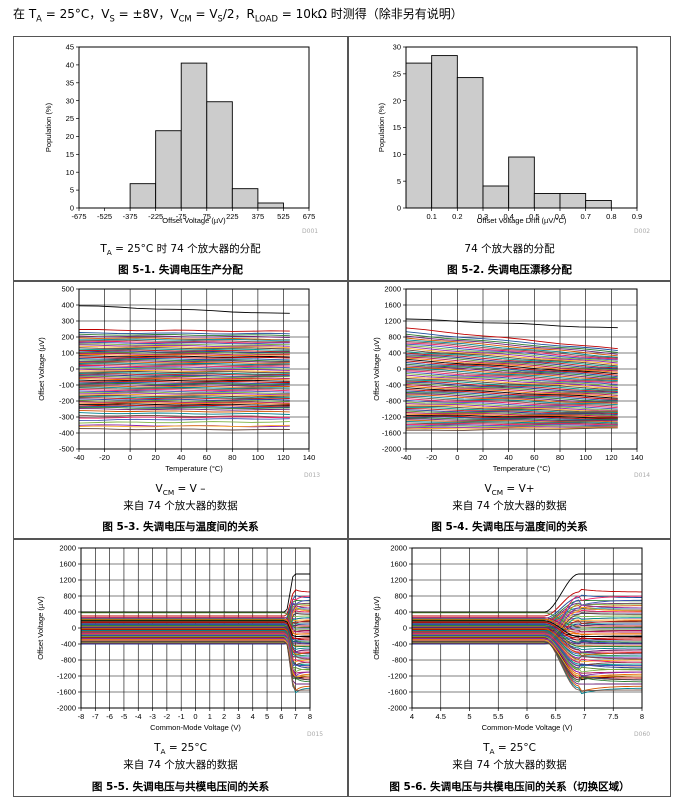 This screenshot has width=685, height=804. I want to click on y-tick-label: -100, so click(66, 385).